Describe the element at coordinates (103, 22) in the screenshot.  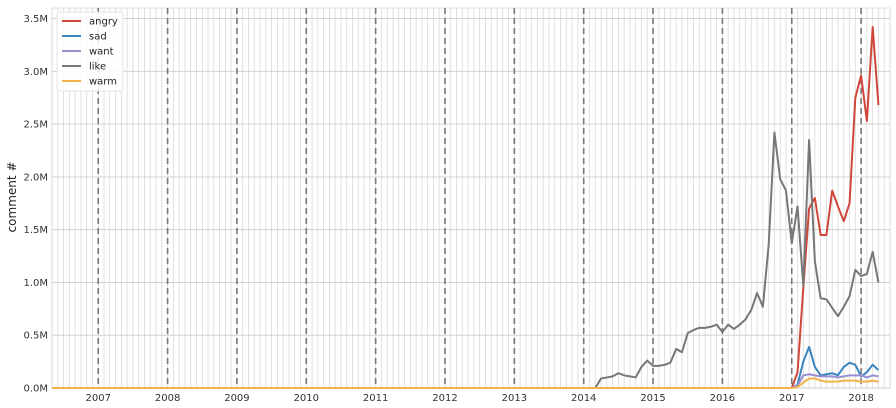
I see `legend-label-angry: angry` at that location.